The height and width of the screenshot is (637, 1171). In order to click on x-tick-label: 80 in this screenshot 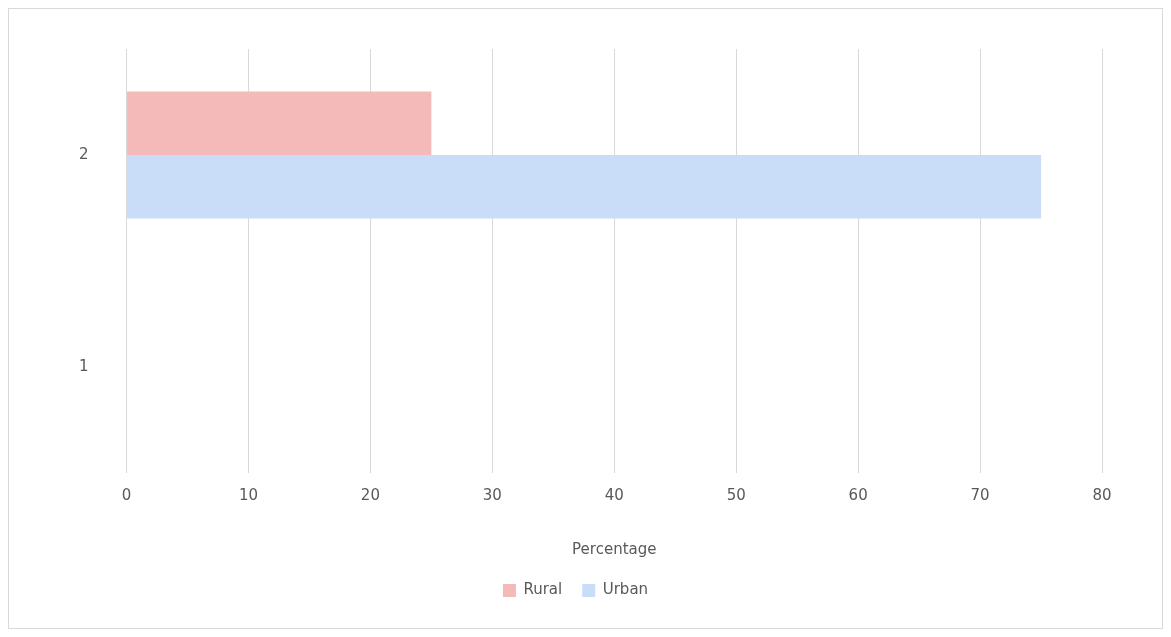, I will do `click(1102, 494)`.